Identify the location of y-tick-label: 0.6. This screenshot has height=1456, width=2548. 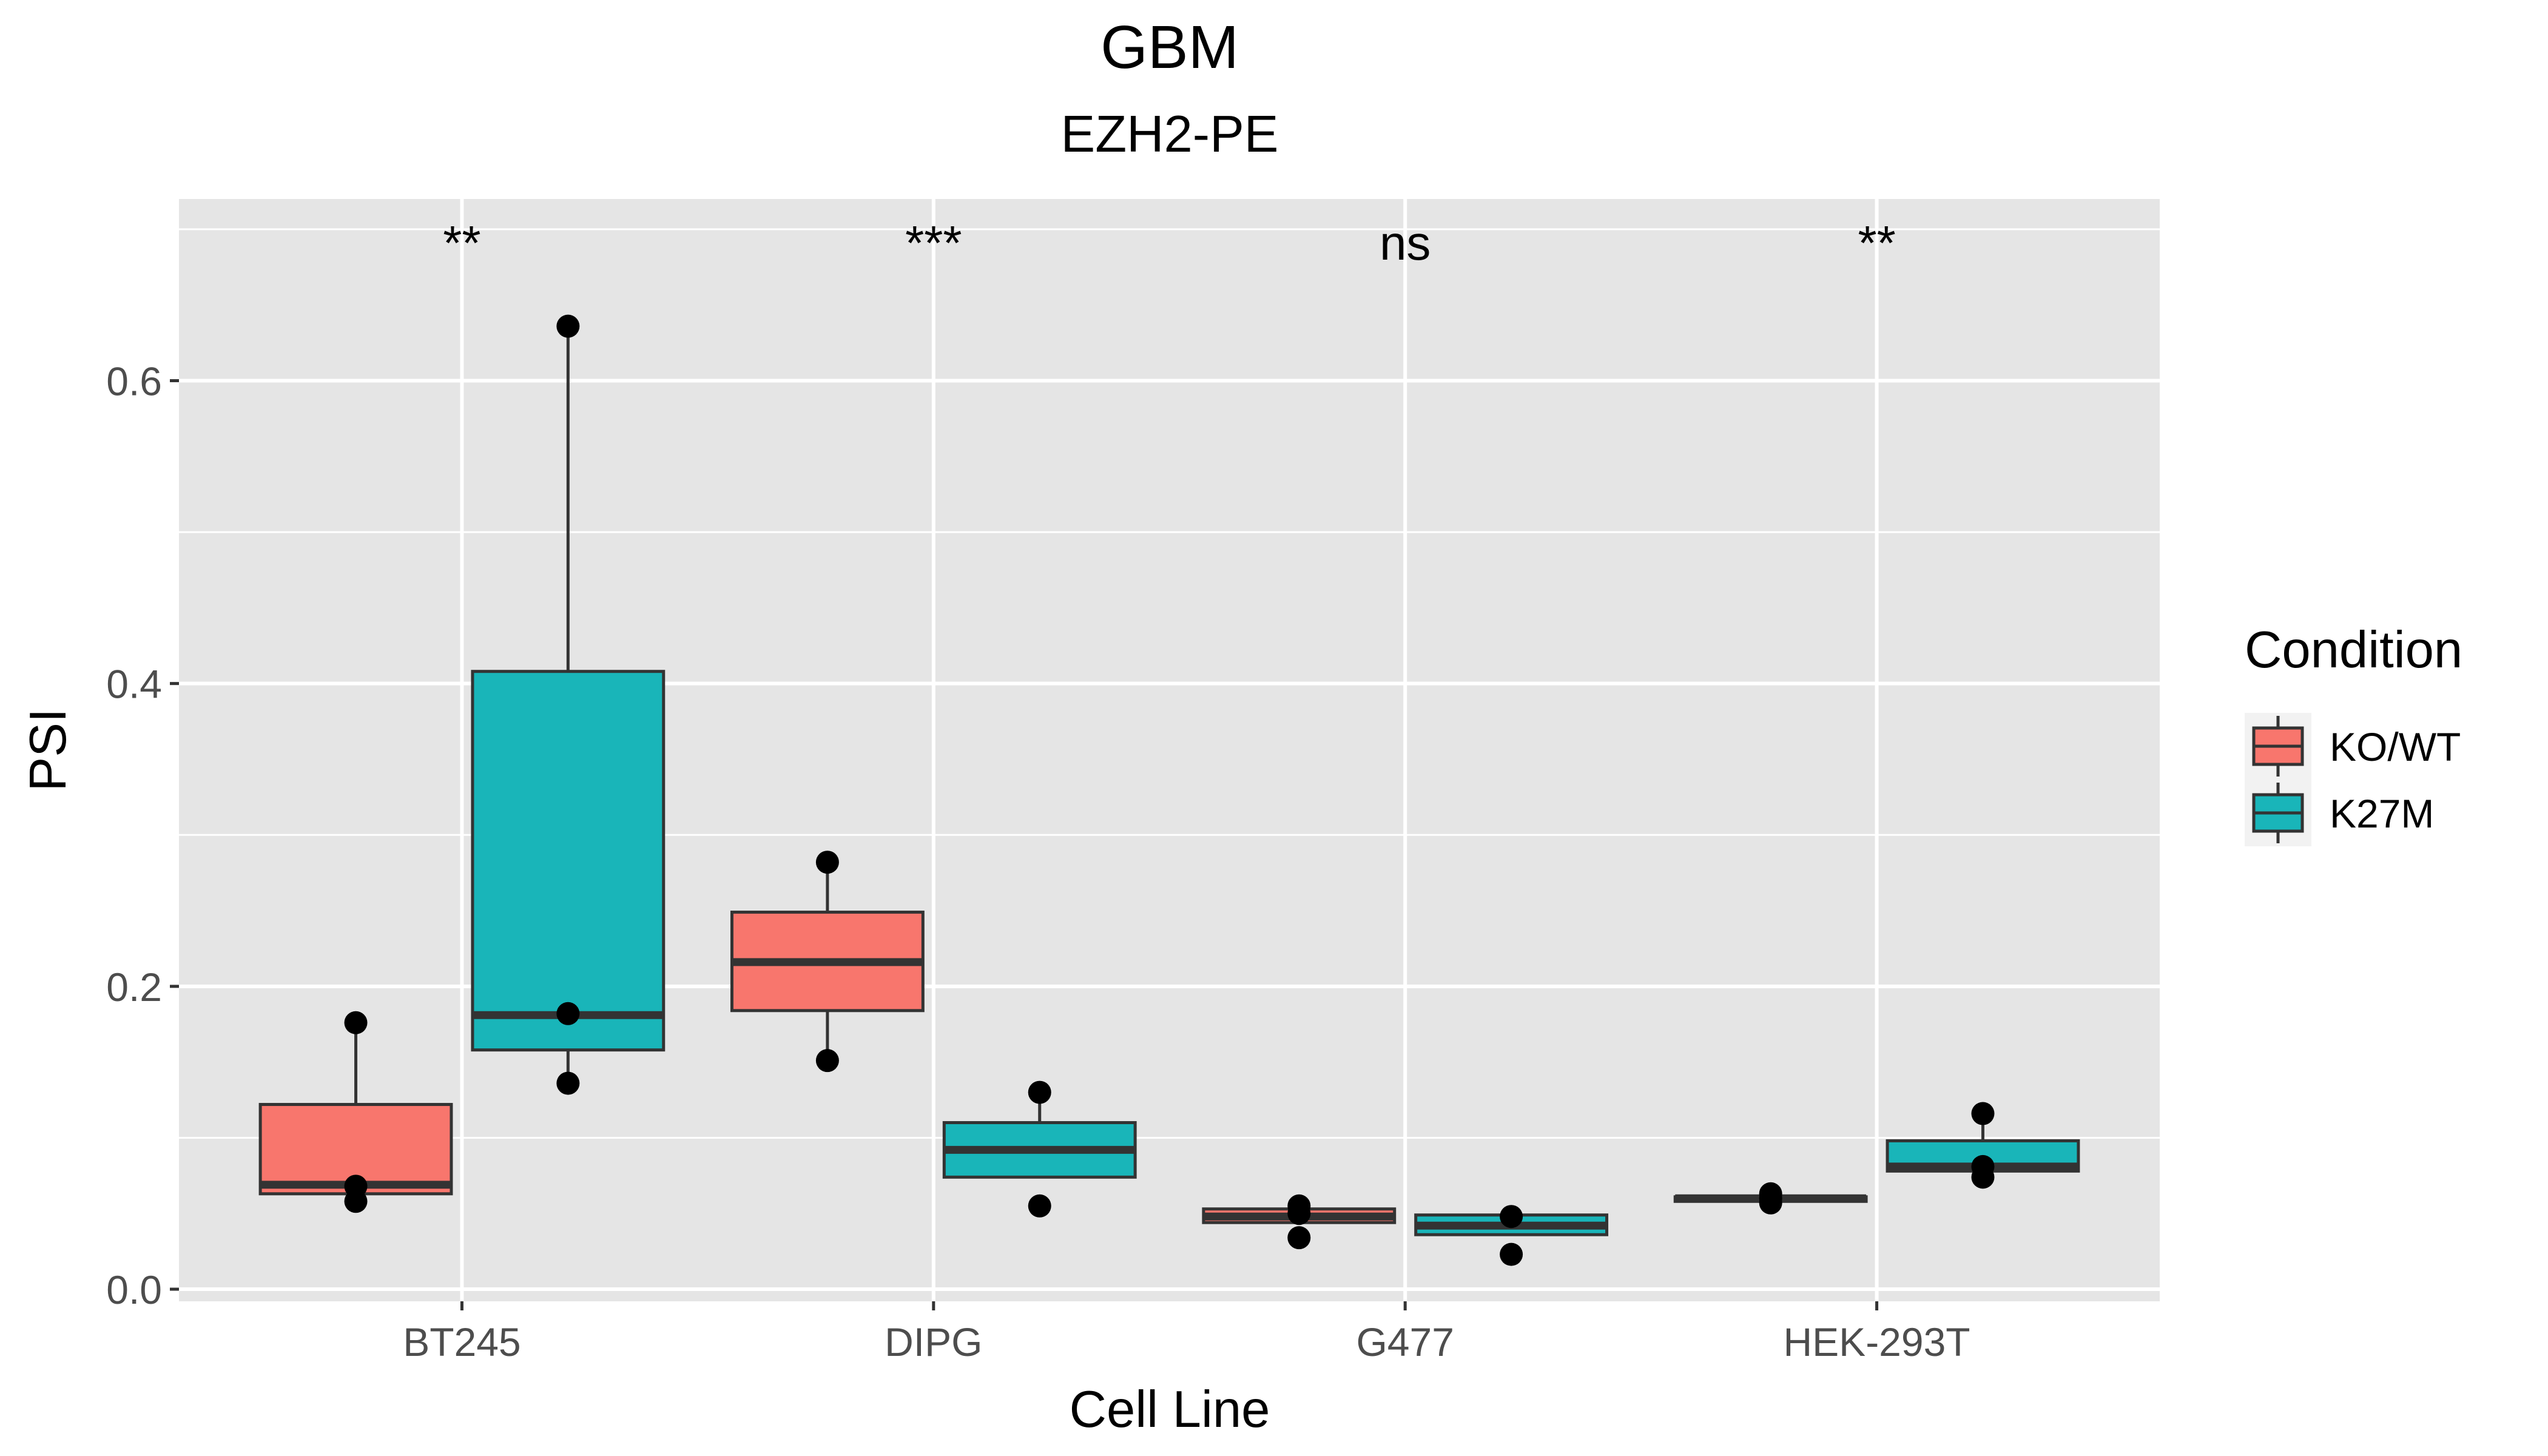
(134, 381).